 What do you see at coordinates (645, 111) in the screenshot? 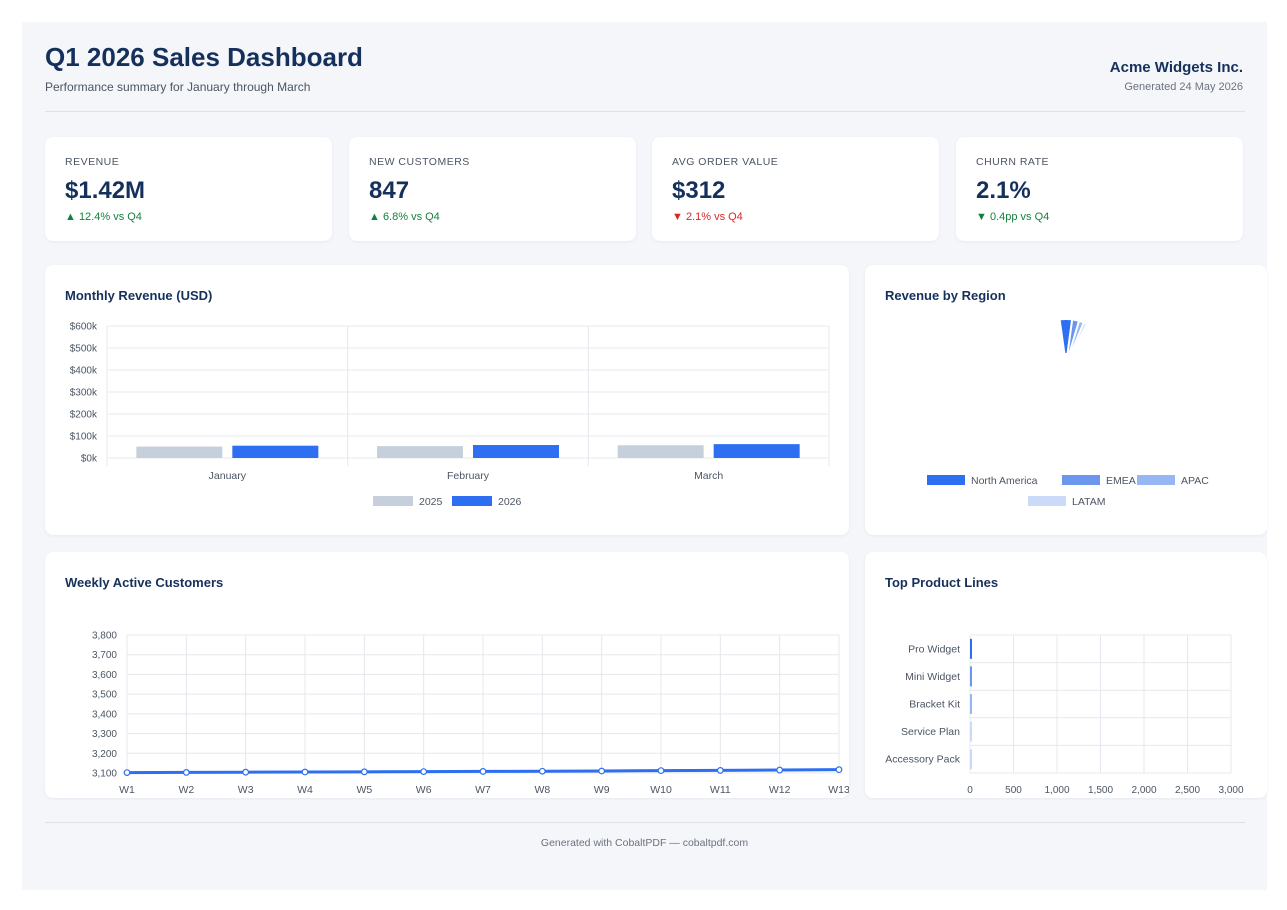
I see `header-divider` at bounding box center [645, 111].